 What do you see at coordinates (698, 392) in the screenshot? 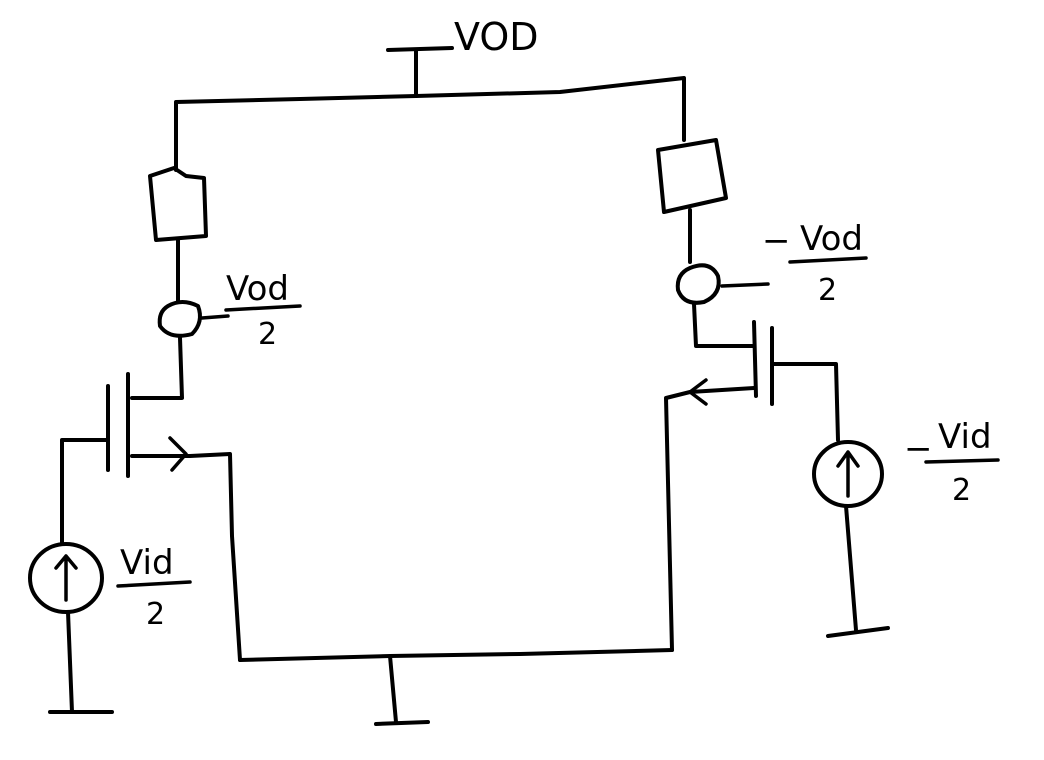
I see `right-source-arrow` at bounding box center [698, 392].